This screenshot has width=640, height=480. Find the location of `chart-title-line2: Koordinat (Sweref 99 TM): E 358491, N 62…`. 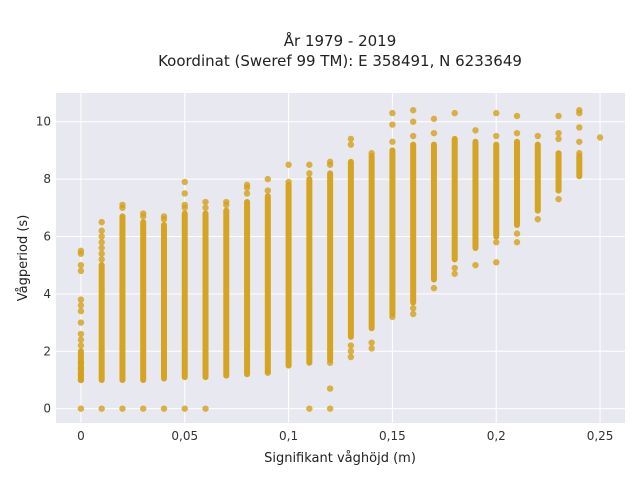

chart-title-line2: Koordinat (Sweref 99 TM): E 358491, N 62… is located at coordinates (340, 61).